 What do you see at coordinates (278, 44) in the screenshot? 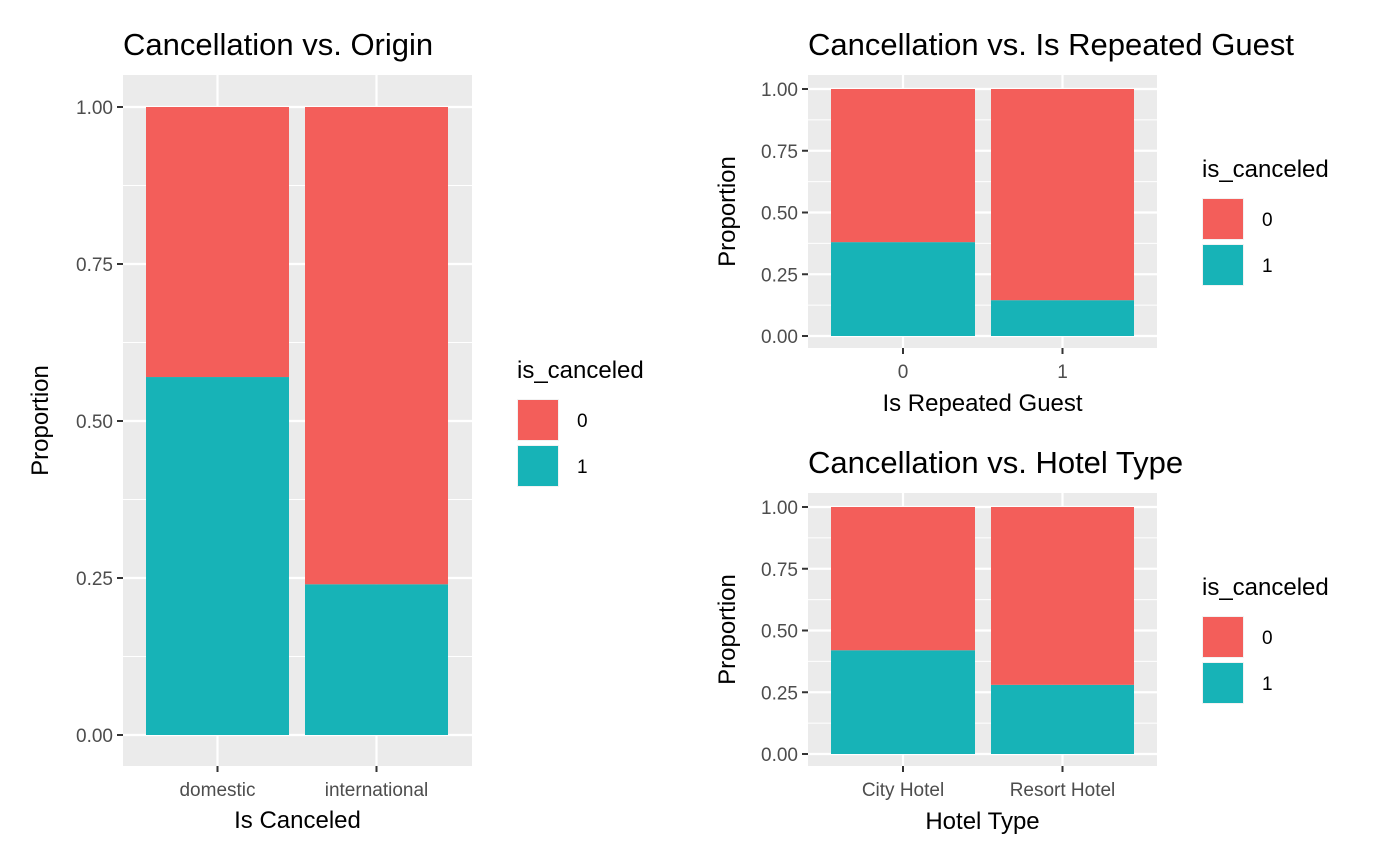
I see `chart-title: Cancellation vs. Origin` at bounding box center [278, 44].